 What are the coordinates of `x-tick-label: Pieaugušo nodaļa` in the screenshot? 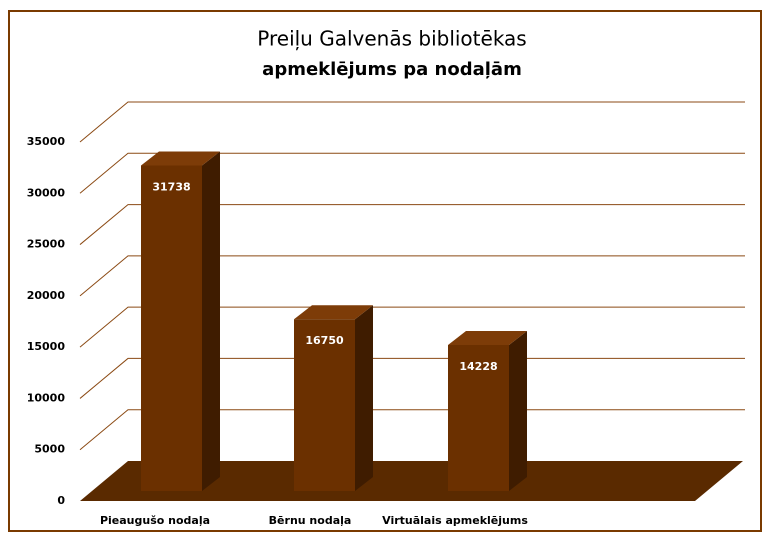 It's located at (155, 520).